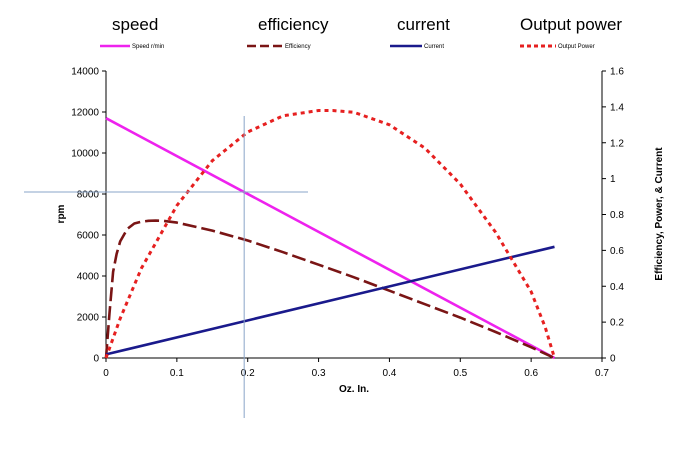 This screenshot has width=700, height=460. What do you see at coordinates (659, 214) in the screenshot?
I see `right-y-axis-title: Efficiency, Power, & Current` at bounding box center [659, 214].